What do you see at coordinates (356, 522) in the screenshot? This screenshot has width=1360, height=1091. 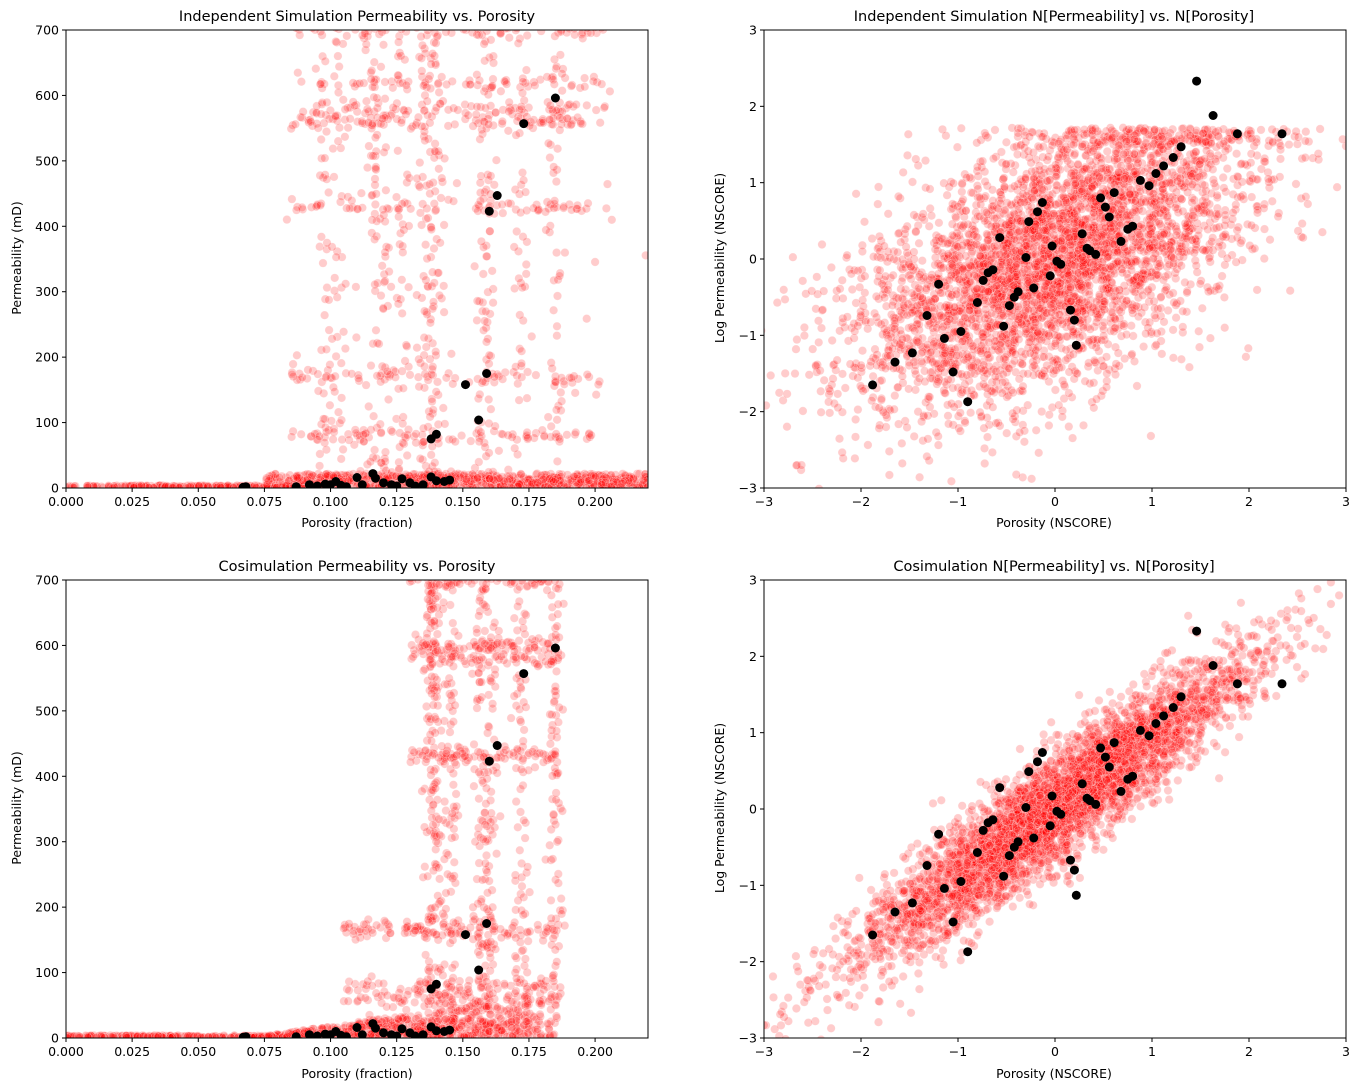 I see `chart-1-xlabel: Porosity (fraction)` at bounding box center [356, 522].